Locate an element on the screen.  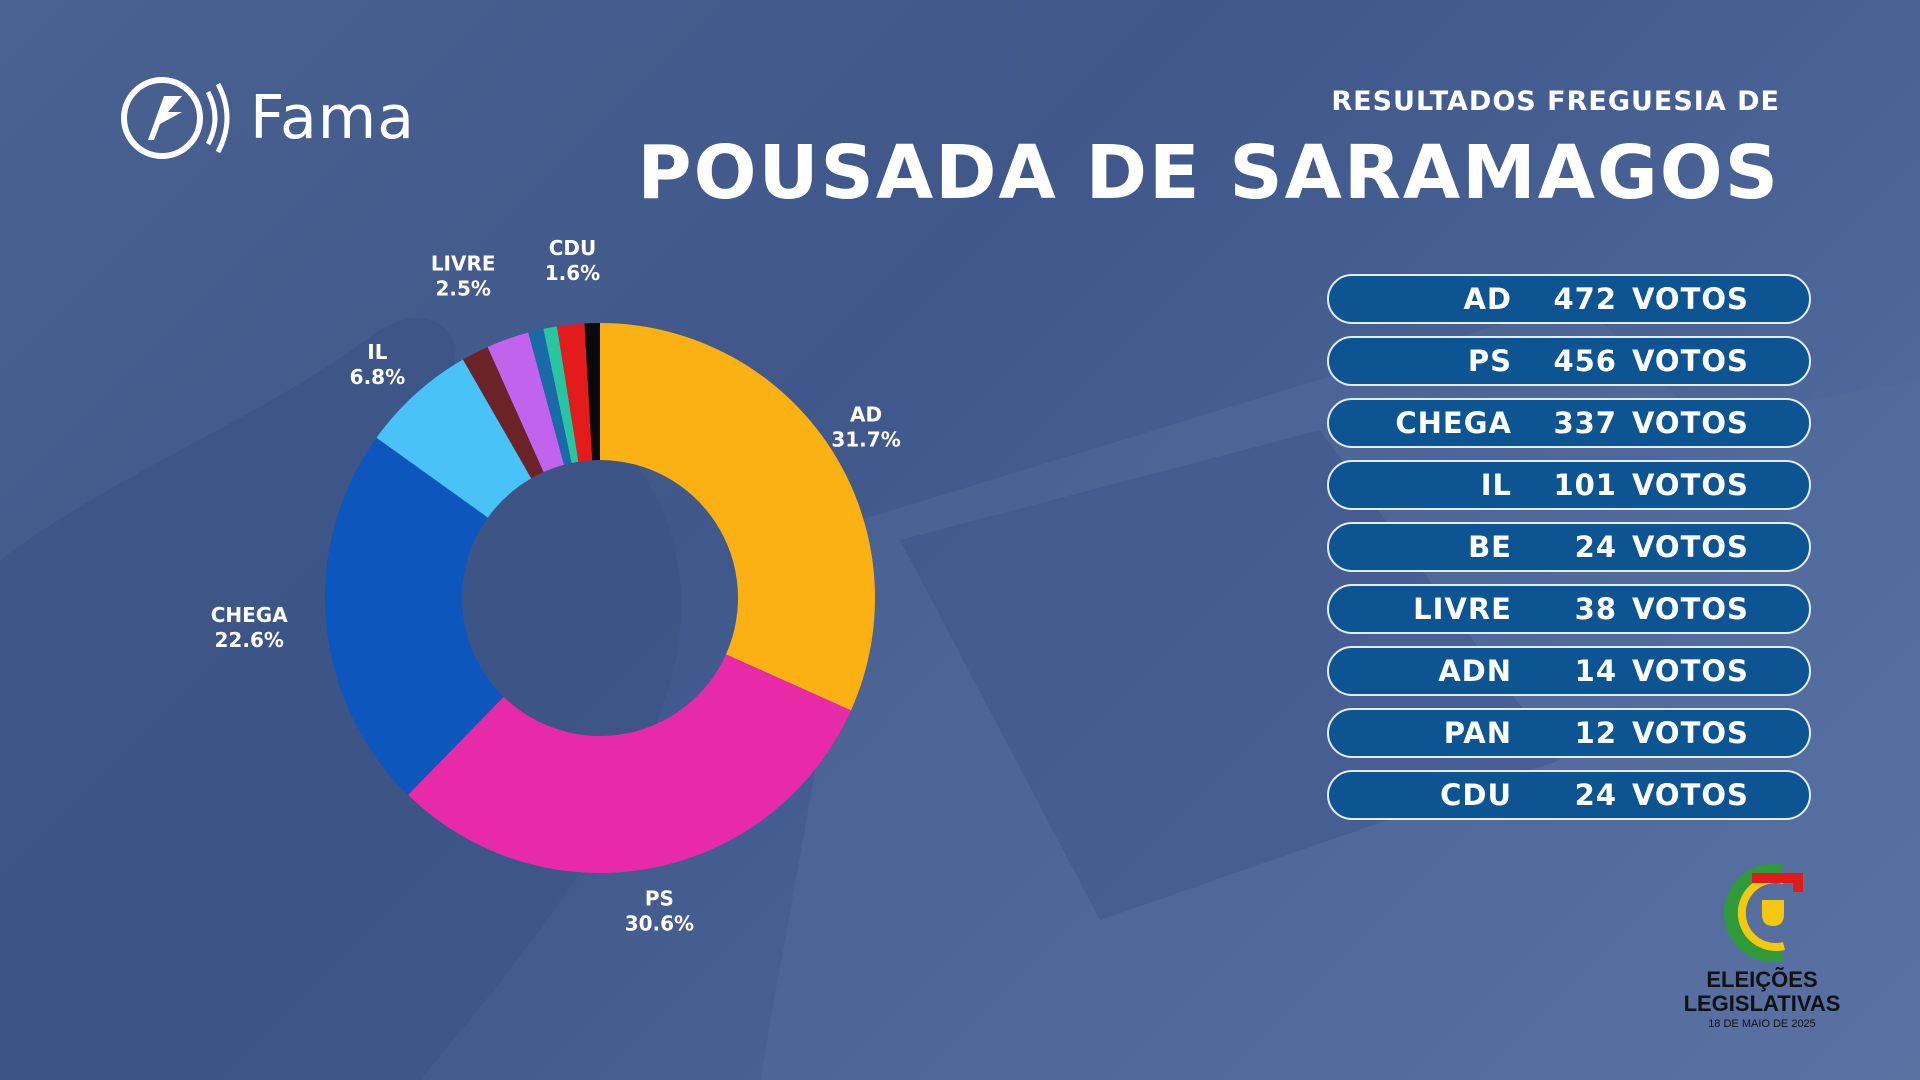
donut-slice-chega is located at coordinates (414, 616).